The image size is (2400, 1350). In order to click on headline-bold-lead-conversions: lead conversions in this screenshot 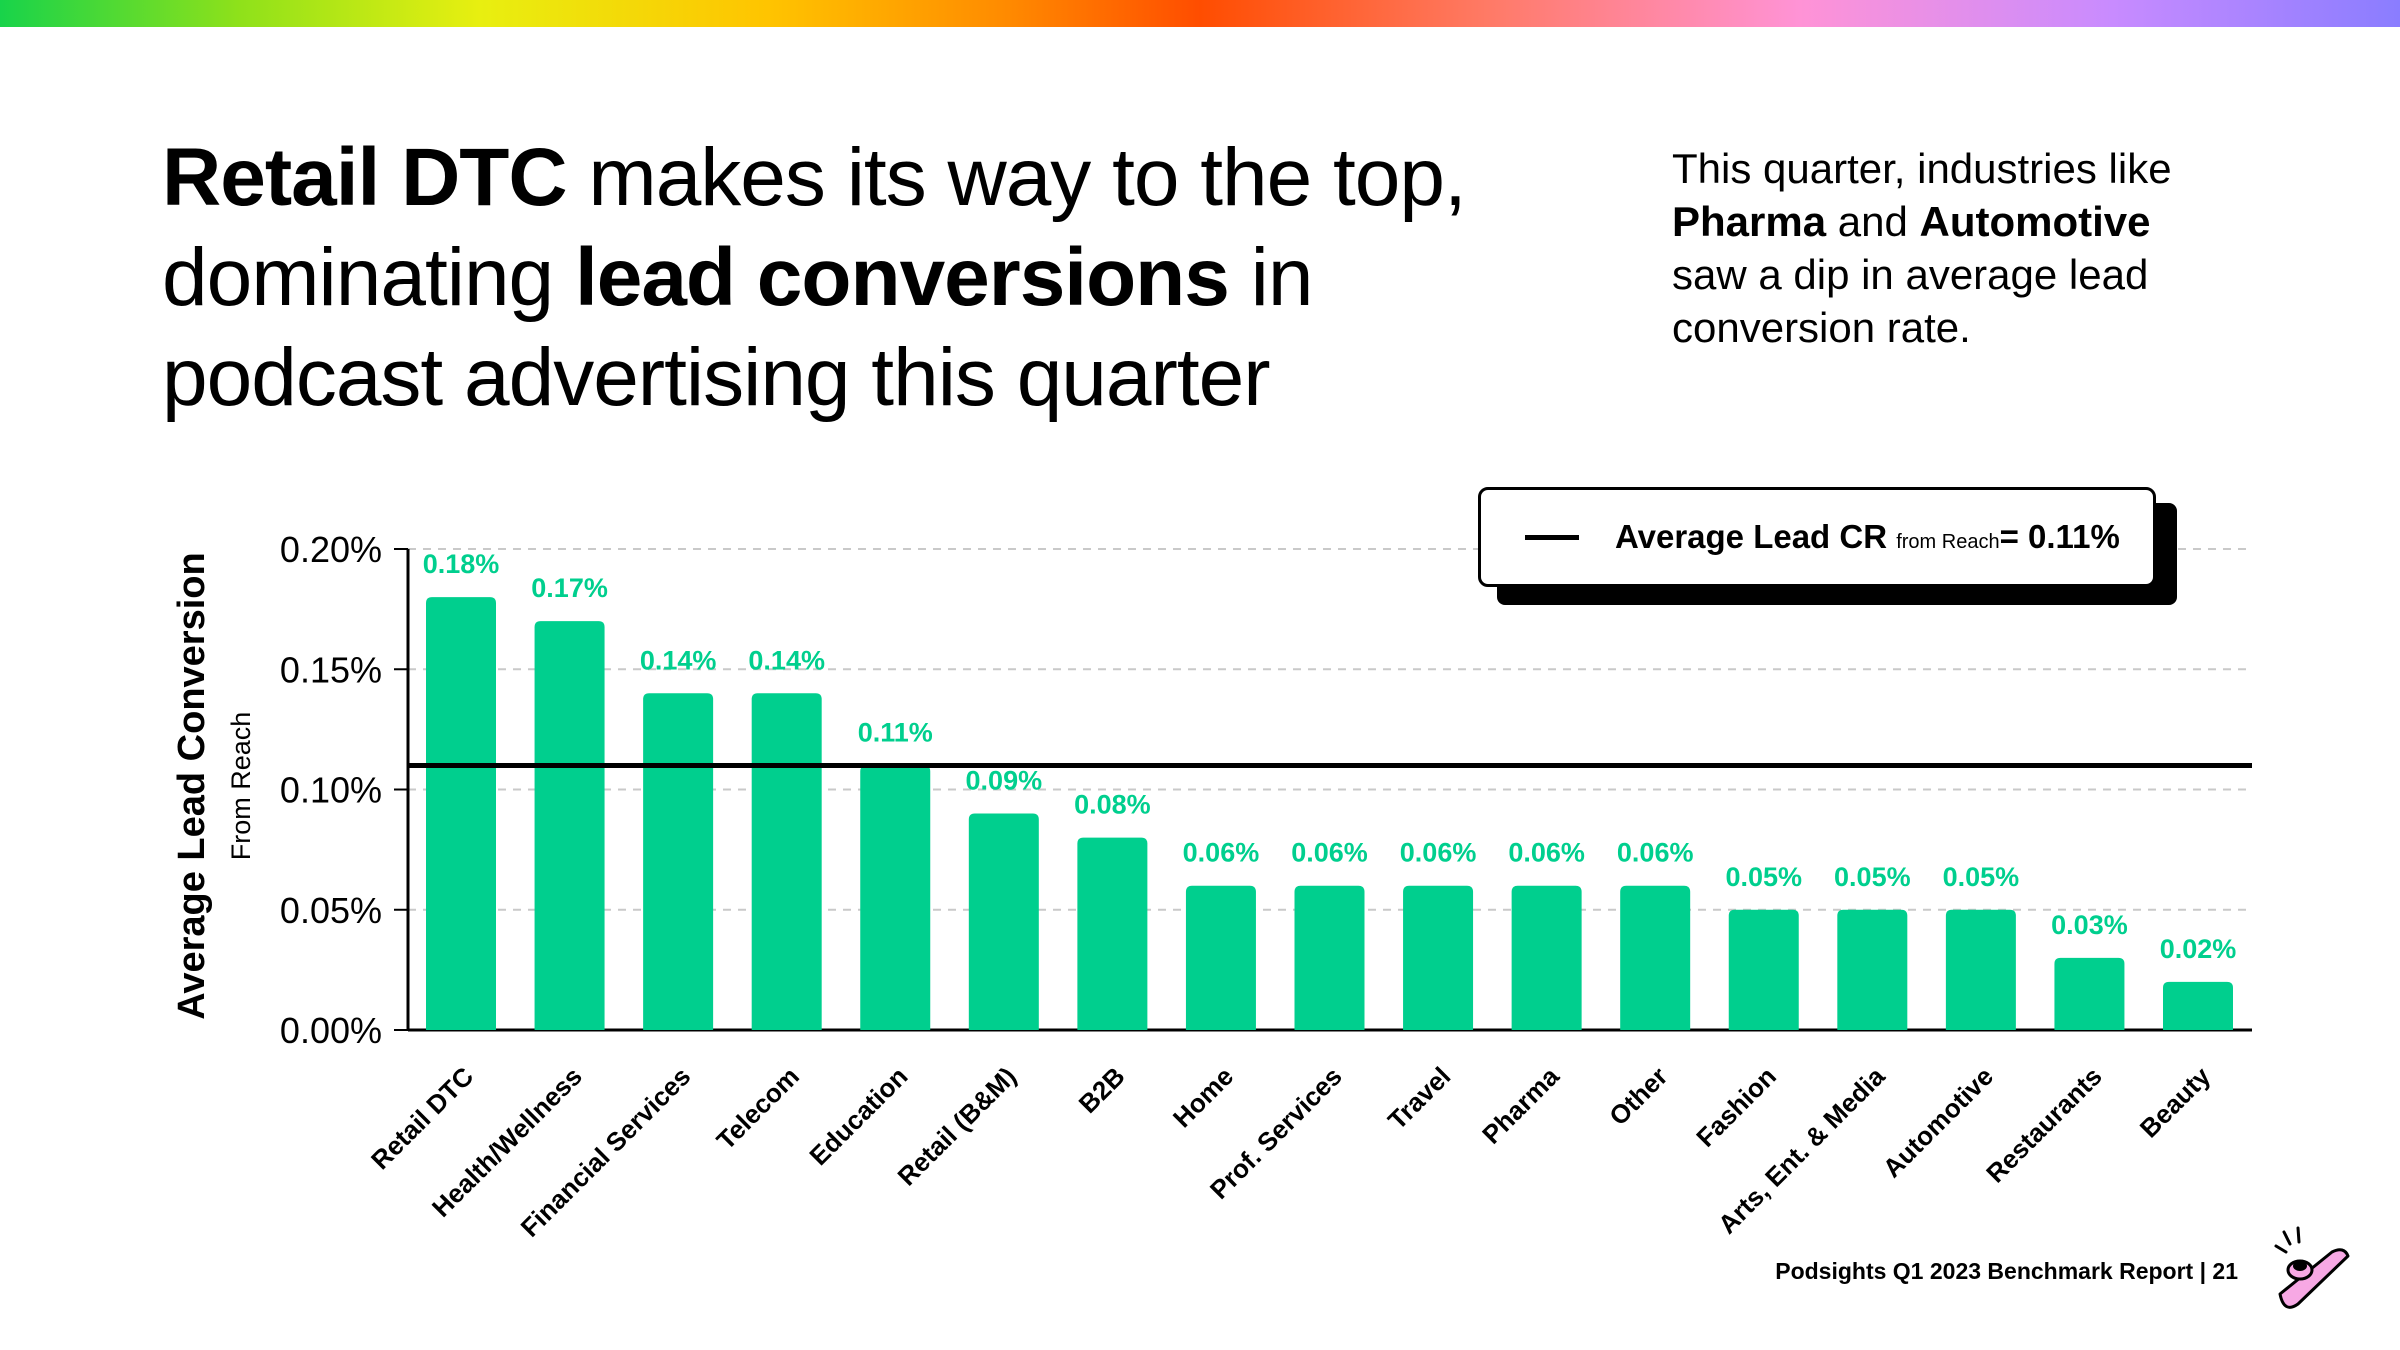, I will do `click(902, 277)`.